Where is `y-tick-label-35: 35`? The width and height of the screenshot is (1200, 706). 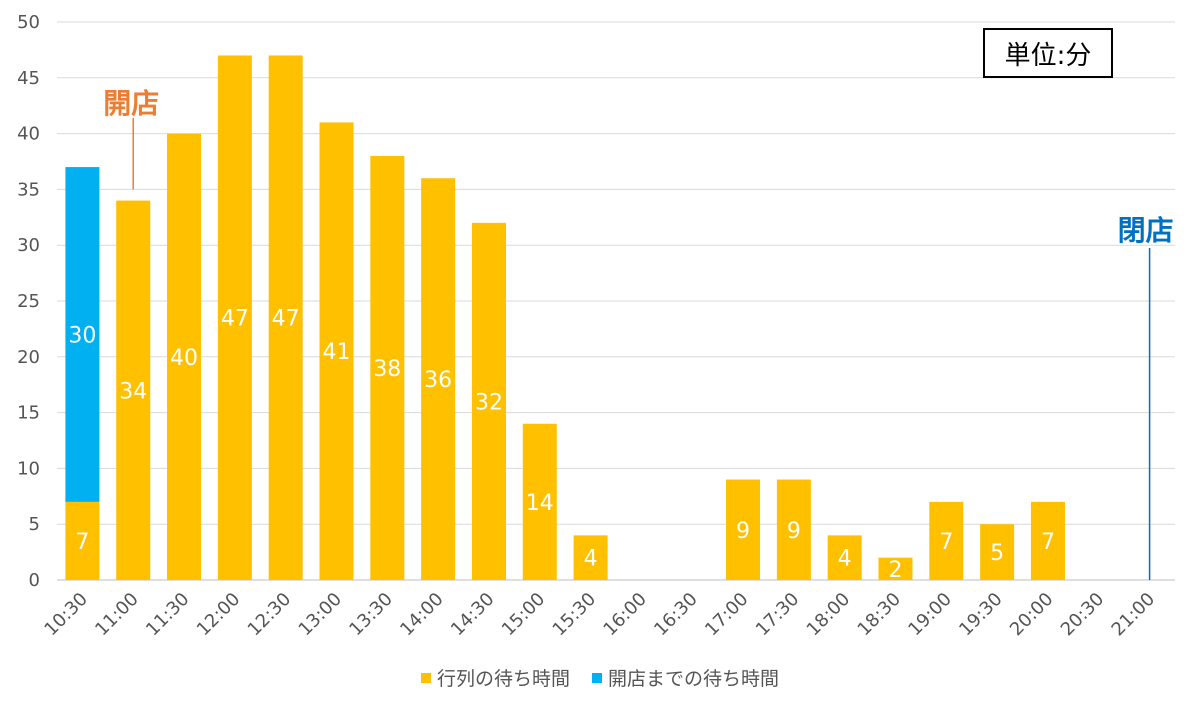
y-tick-label-35: 35 is located at coordinates (28, 189).